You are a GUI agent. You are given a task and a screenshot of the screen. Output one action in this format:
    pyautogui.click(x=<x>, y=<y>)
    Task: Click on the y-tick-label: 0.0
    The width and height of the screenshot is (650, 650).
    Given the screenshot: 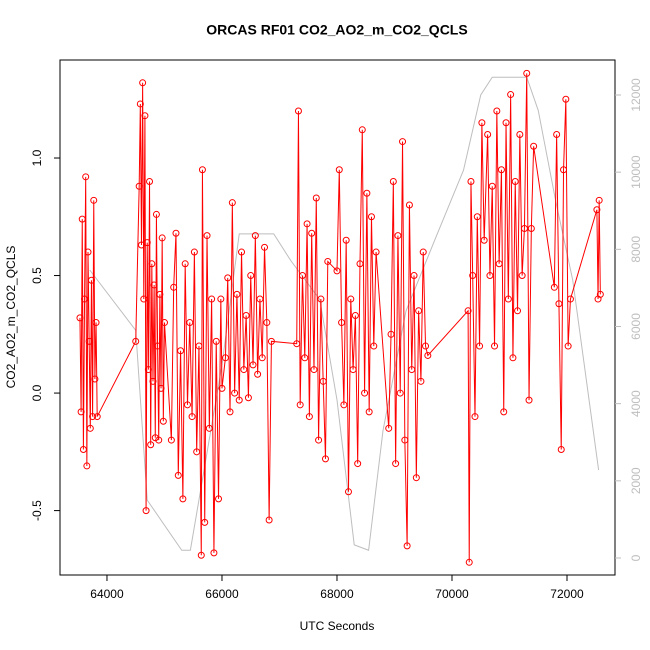 What is the action you would take?
    pyautogui.click(x=37, y=392)
    